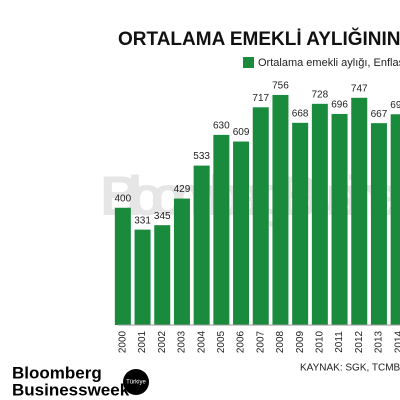 Image resolution: width=400 pixels, height=400 pixels. I want to click on value-label: 717, so click(260, 98).